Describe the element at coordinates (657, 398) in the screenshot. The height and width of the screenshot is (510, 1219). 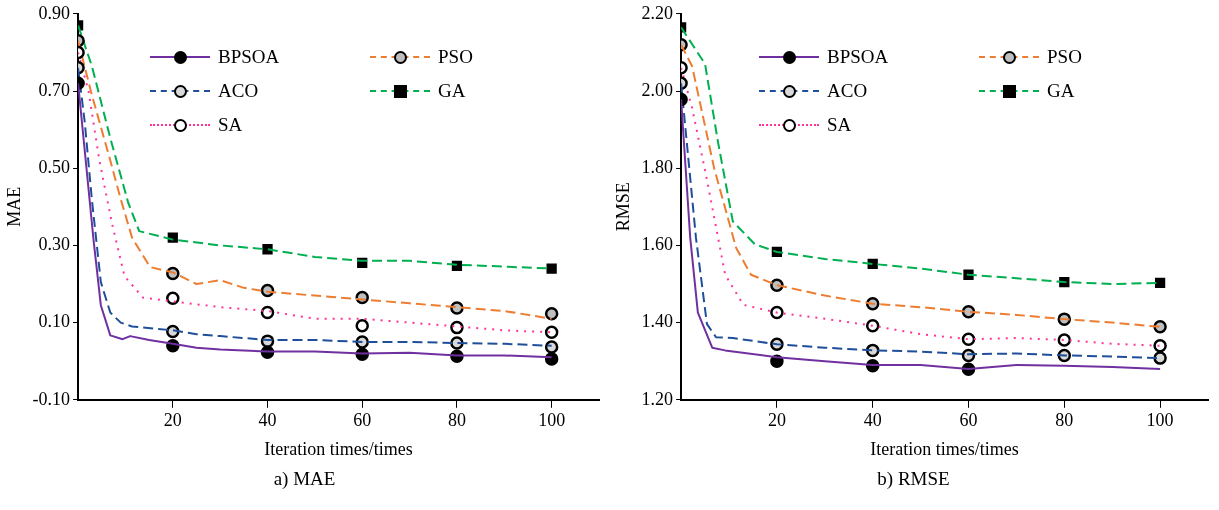
I see `y-tick-label: 1.20` at that location.